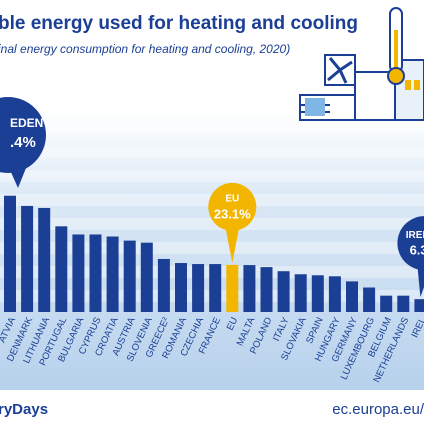  I want to click on sweden-callout: EDEN .4%, so click(23, 142).